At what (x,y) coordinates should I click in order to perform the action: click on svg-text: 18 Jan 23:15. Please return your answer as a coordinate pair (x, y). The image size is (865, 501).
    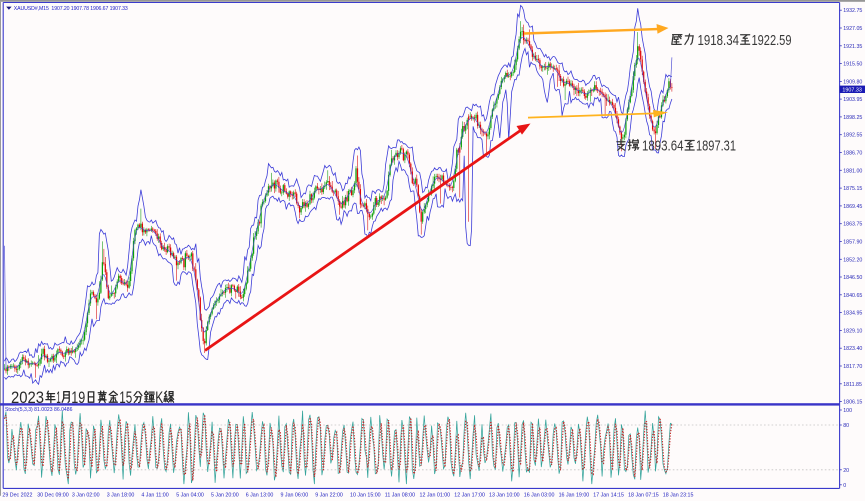
    Looking at the image, I should click on (678, 495).